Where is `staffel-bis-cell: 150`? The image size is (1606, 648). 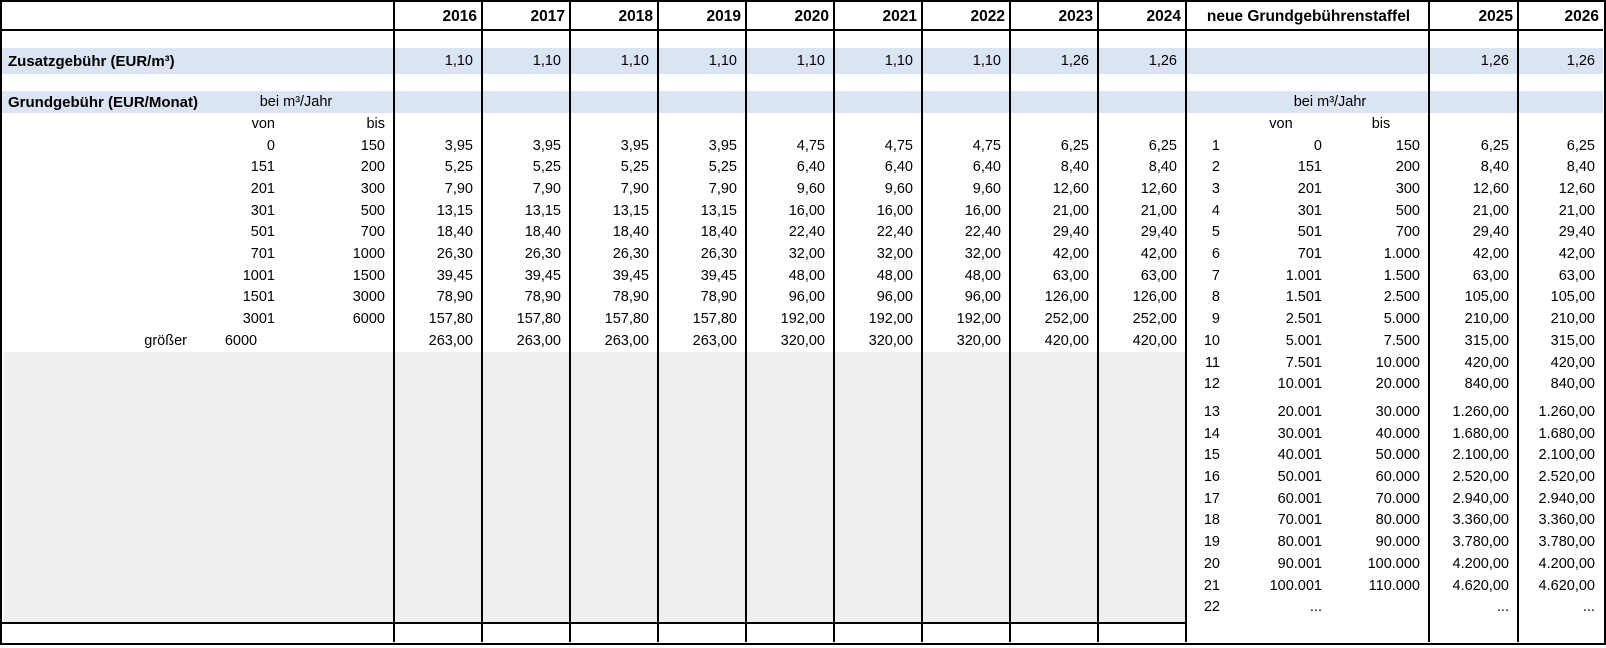 staffel-bis-cell: 150 is located at coordinates (1407, 145).